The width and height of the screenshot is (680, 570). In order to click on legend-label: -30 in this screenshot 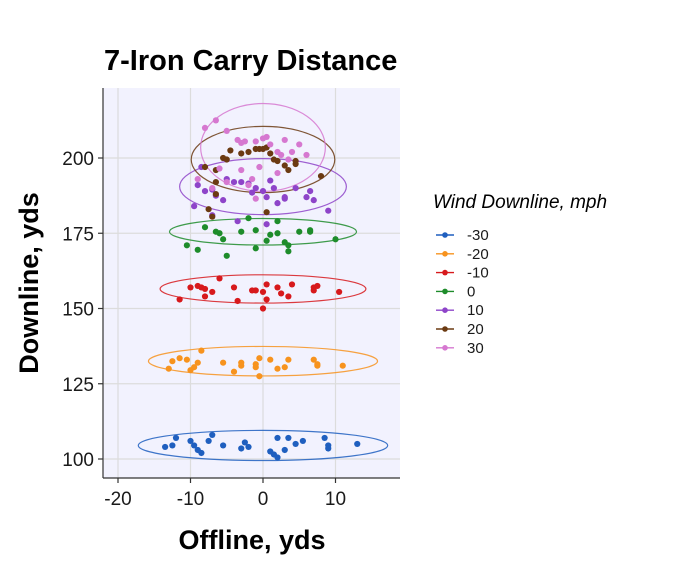, I will do `click(478, 235)`.